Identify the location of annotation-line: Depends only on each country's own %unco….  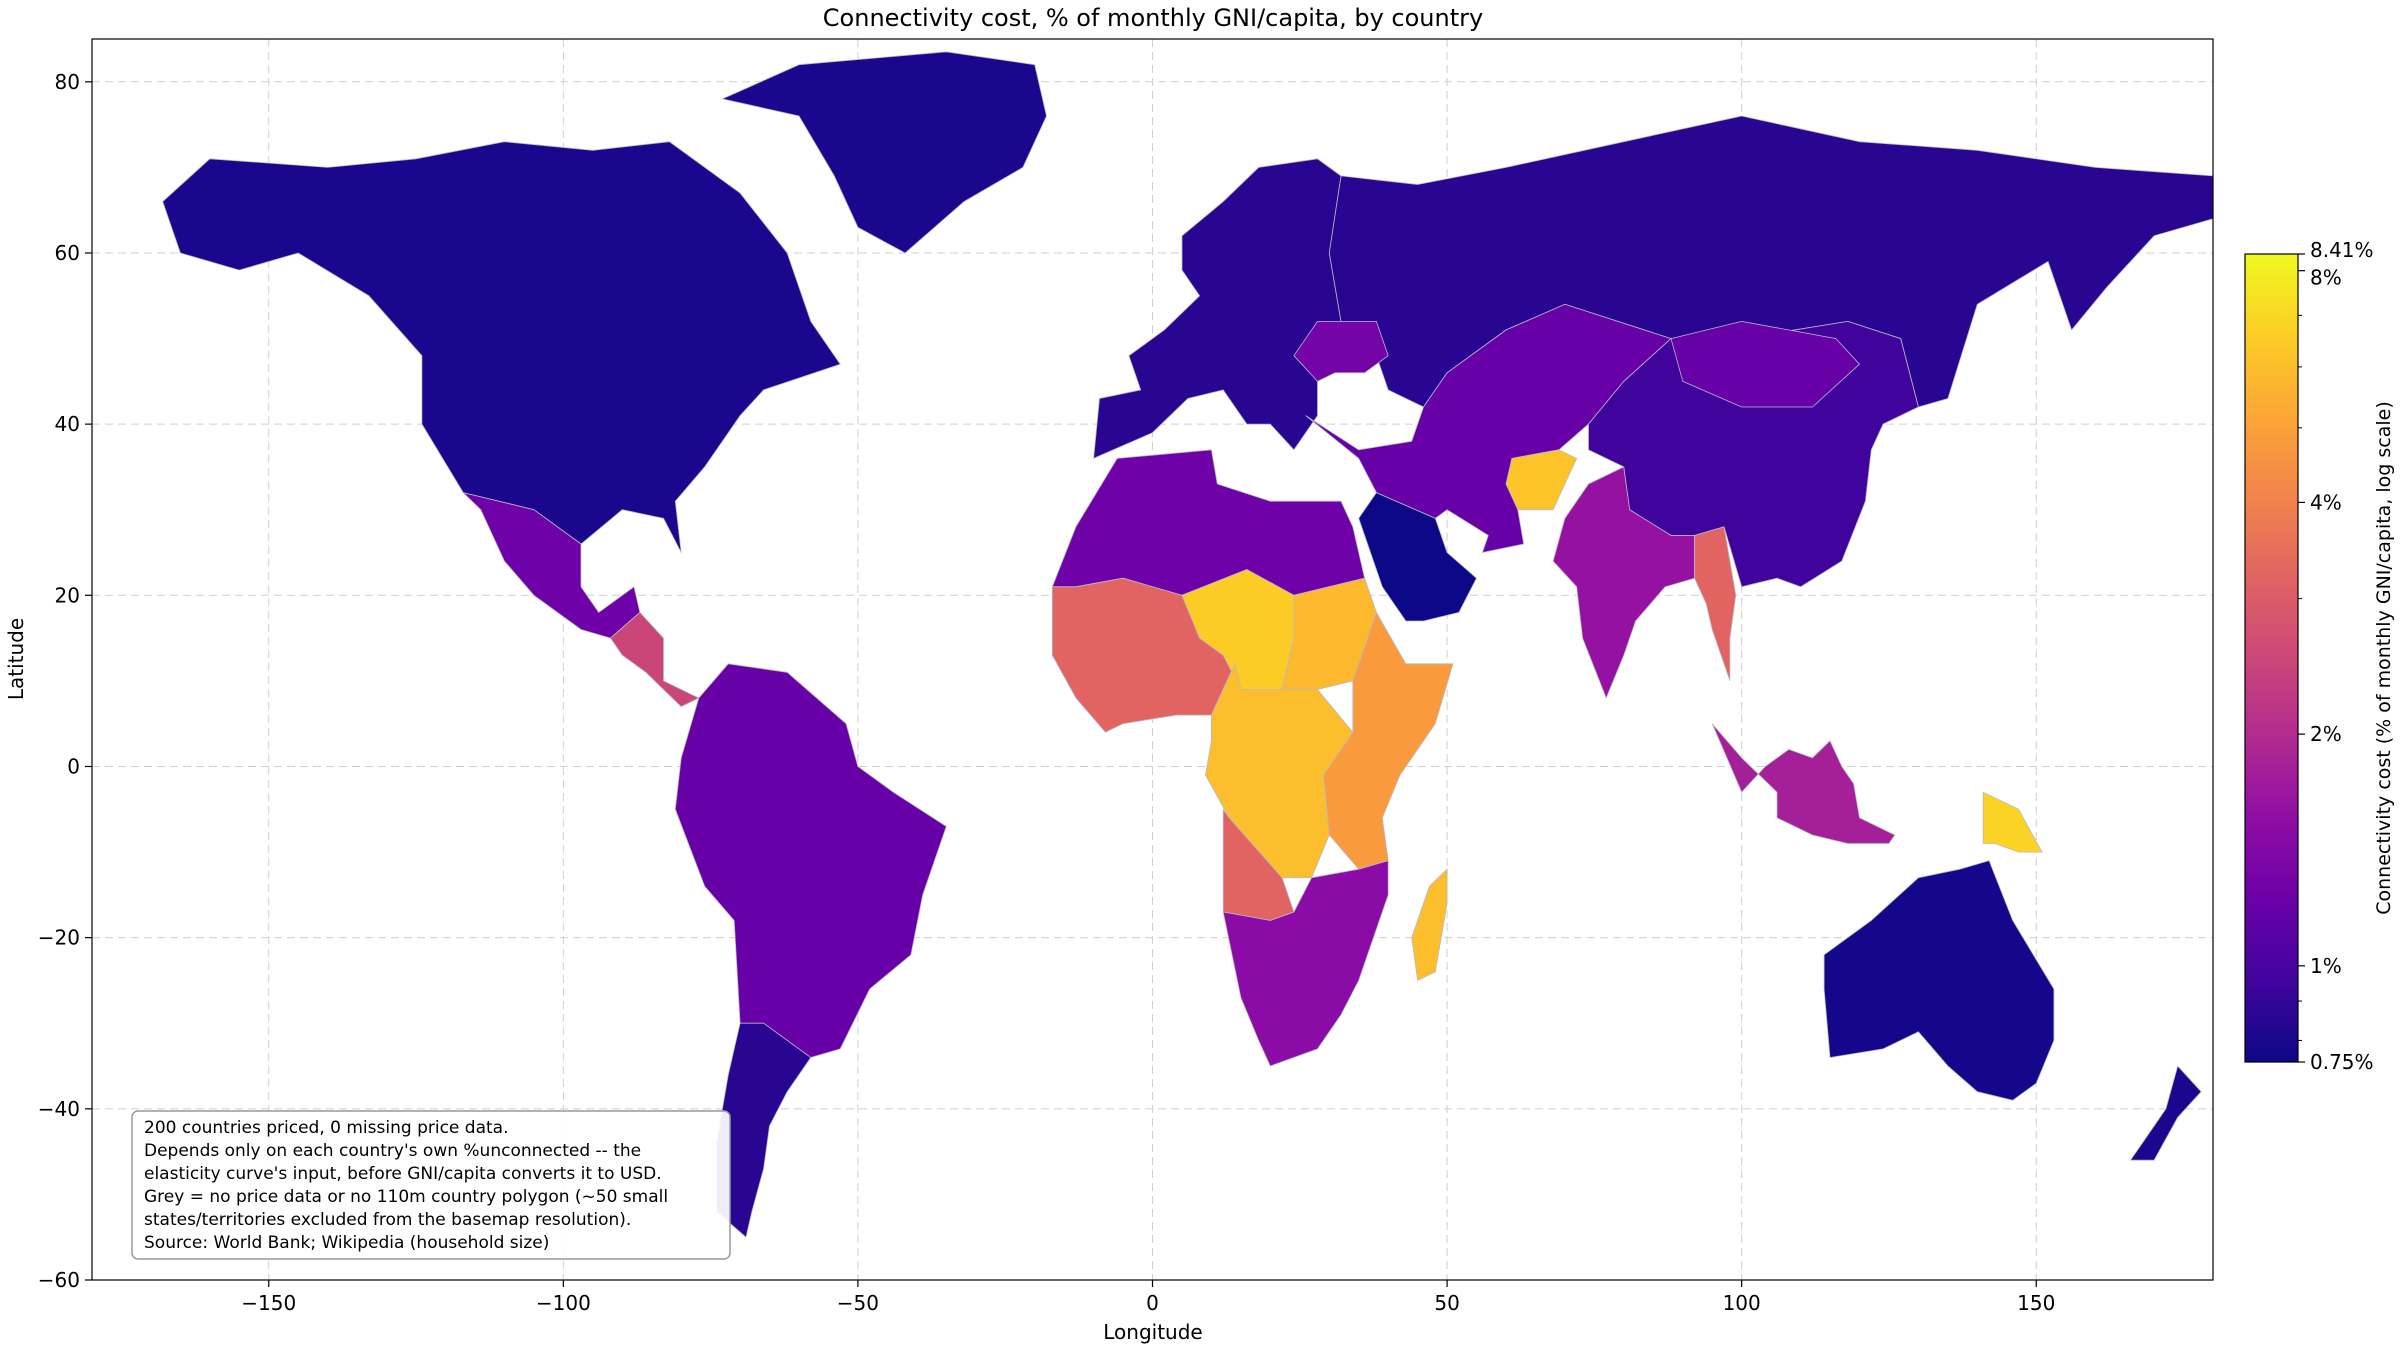
(392, 1151).